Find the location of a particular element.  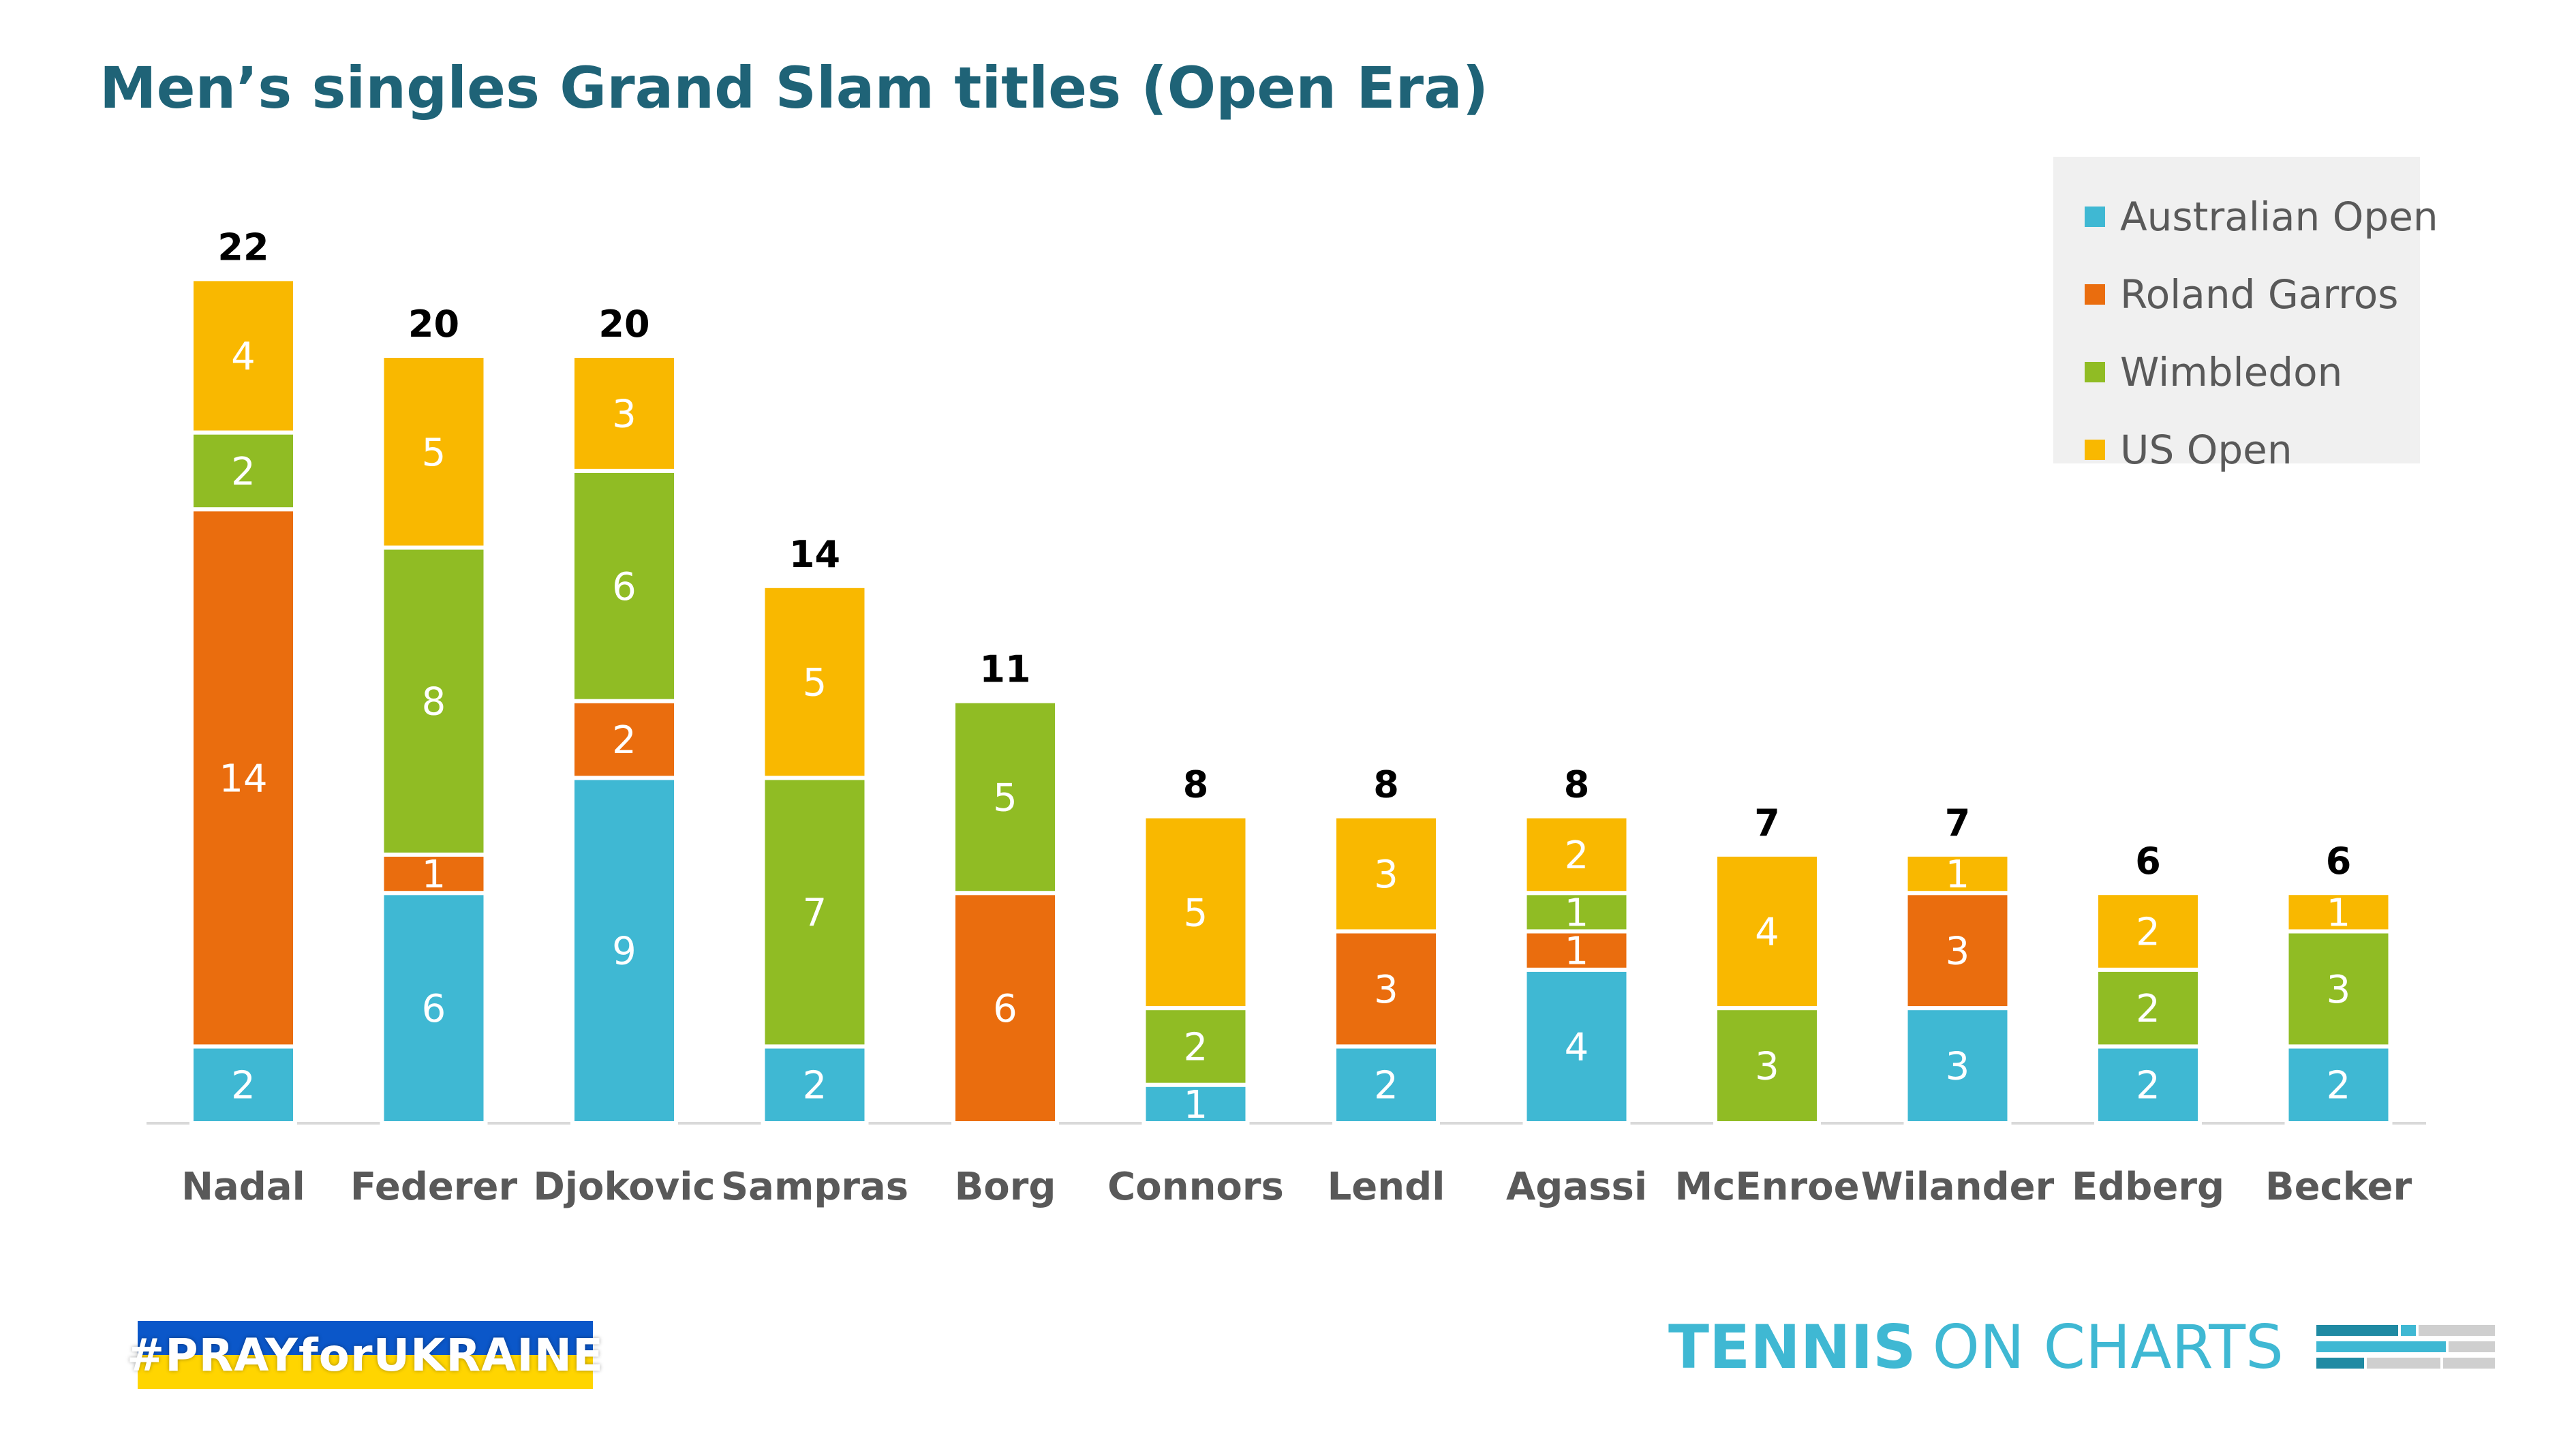

category-label-nadal: Nadal is located at coordinates (243, 1187).